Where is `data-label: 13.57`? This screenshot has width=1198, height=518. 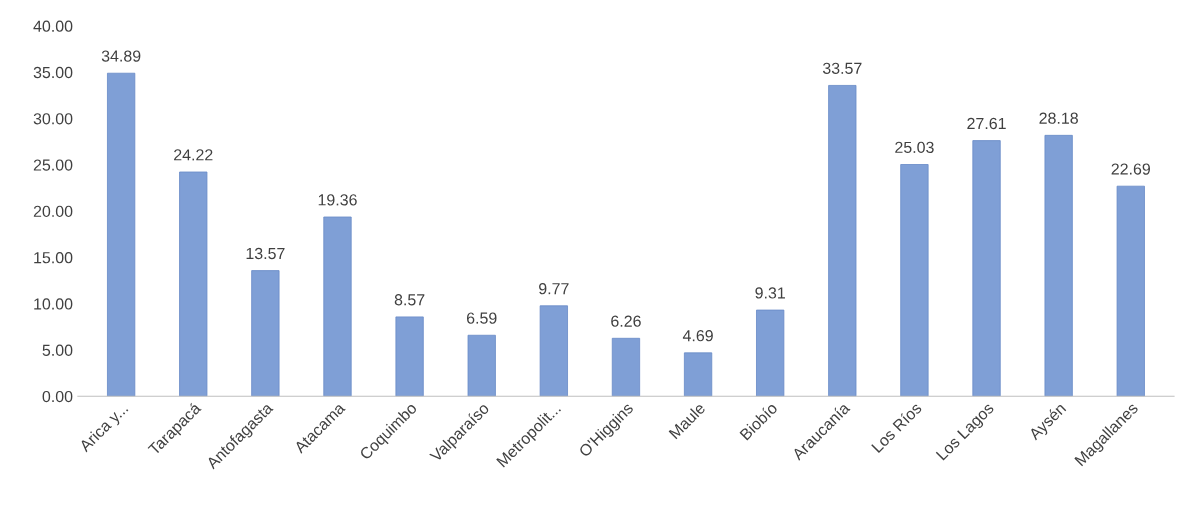 data-label: 13.57 is located at coordinates (265, 253).